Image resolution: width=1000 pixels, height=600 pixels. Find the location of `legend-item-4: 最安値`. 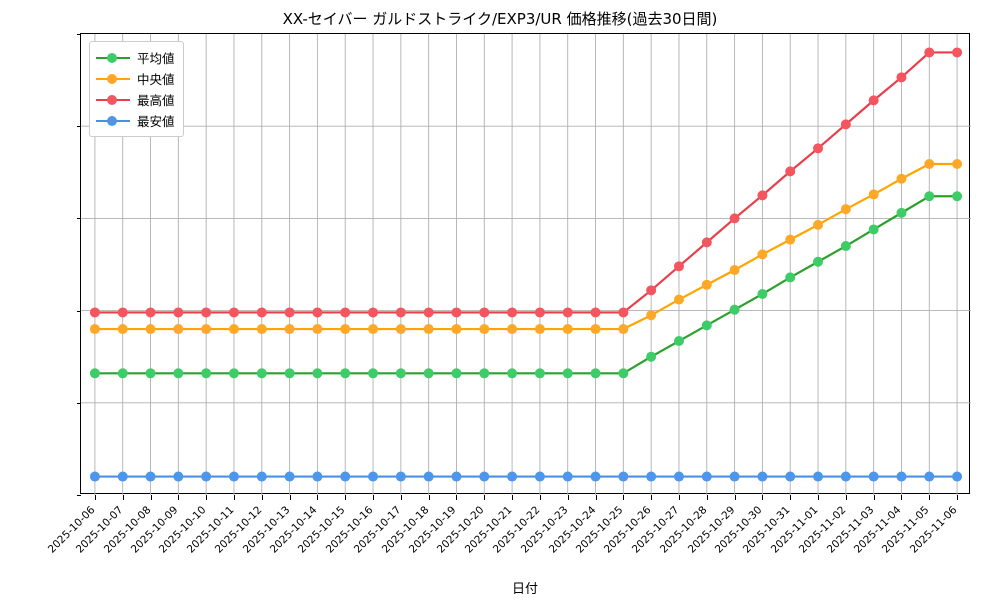

legend-item-4: 最安値 is located at coordinates (135, 120).